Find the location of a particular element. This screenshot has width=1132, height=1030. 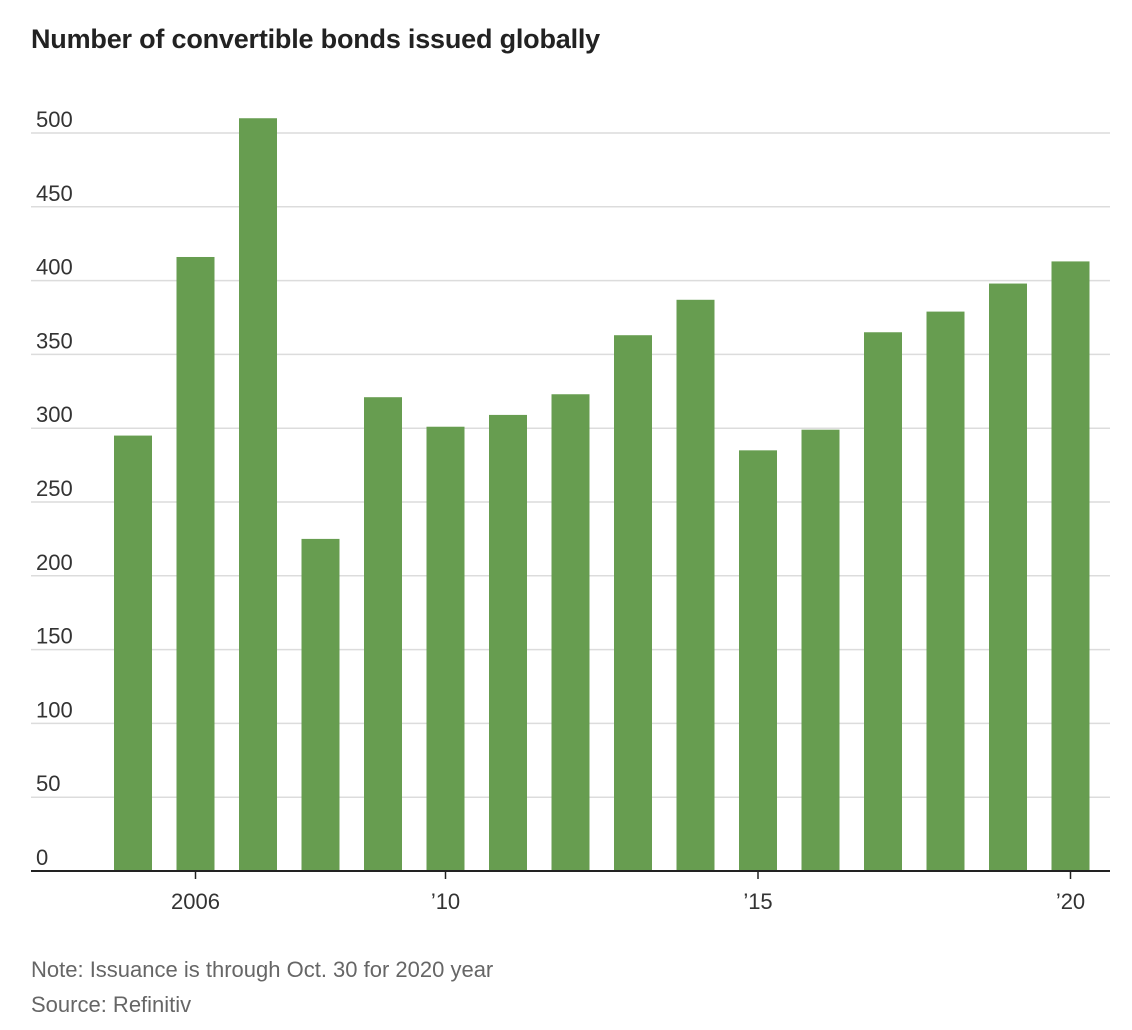

y-tick-label: 300 is located at coordinates (54, 414).